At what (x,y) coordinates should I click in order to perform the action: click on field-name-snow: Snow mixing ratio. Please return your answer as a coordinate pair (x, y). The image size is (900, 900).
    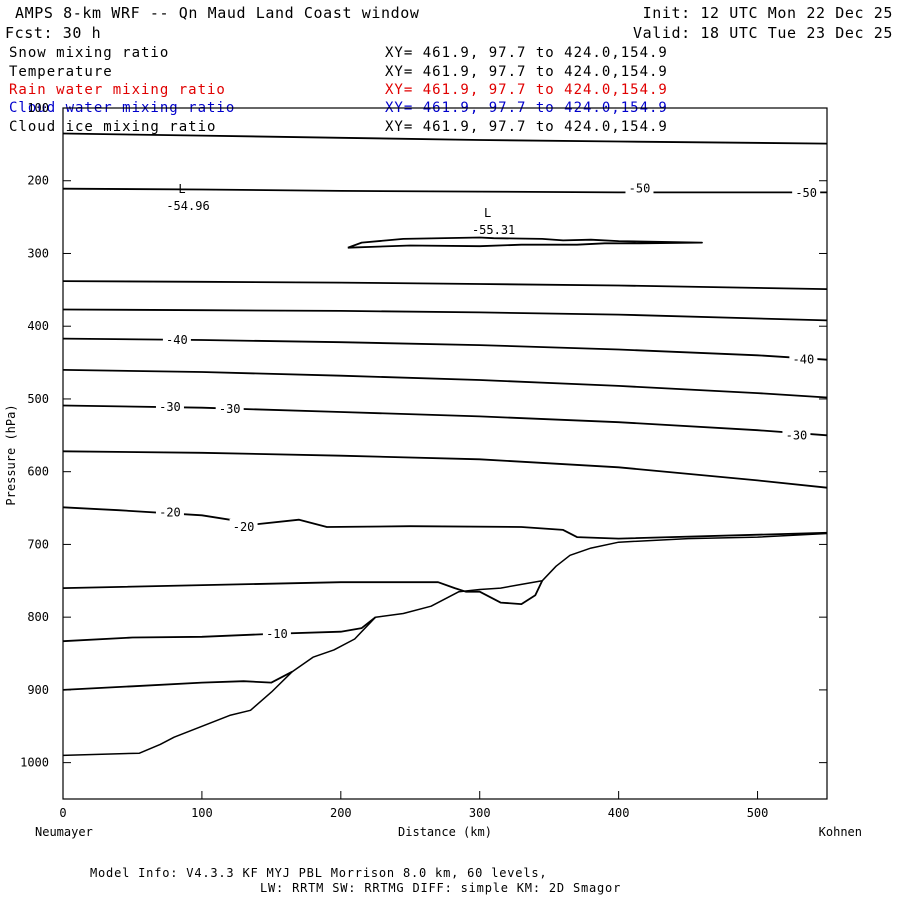
    Looking at the image, I should click on (89, 53).